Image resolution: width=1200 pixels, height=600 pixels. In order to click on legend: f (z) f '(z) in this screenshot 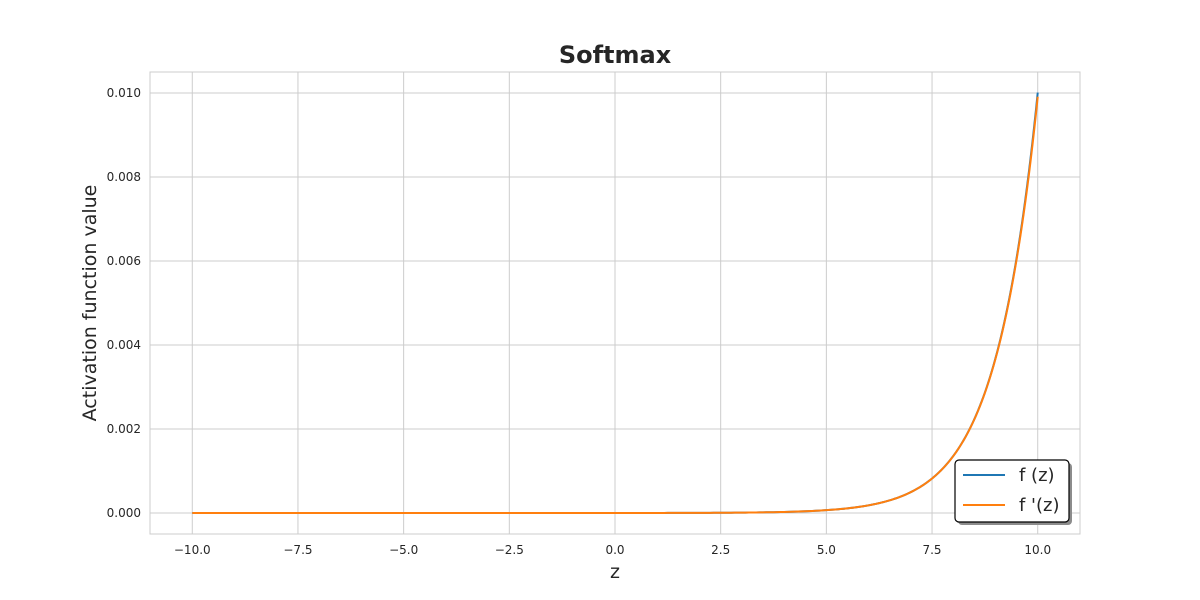, I will do `click(1013, 492)`.